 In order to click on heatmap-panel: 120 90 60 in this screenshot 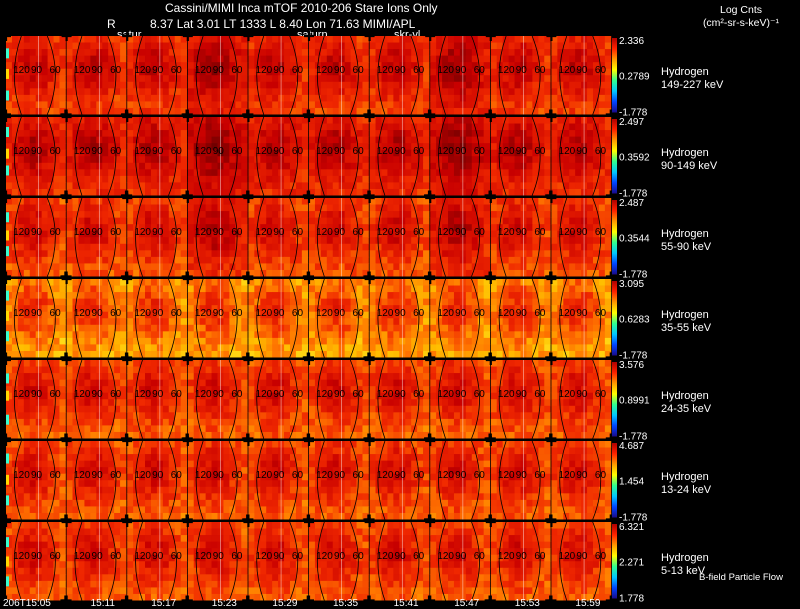, I will do `click(157, 237)`.